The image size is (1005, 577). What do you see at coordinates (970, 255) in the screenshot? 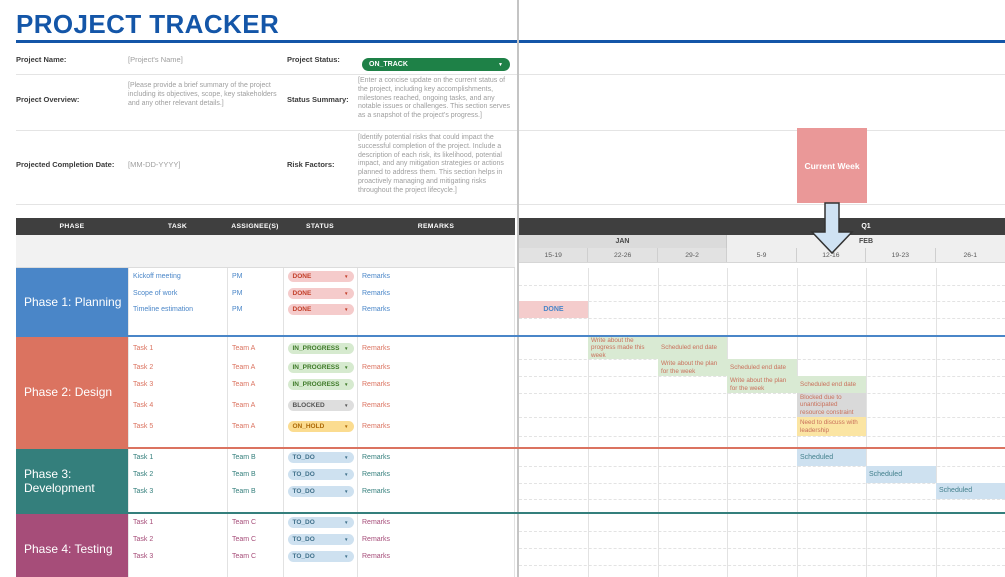
I see `week-cell: 26-1` at bounding box center [970, 255].